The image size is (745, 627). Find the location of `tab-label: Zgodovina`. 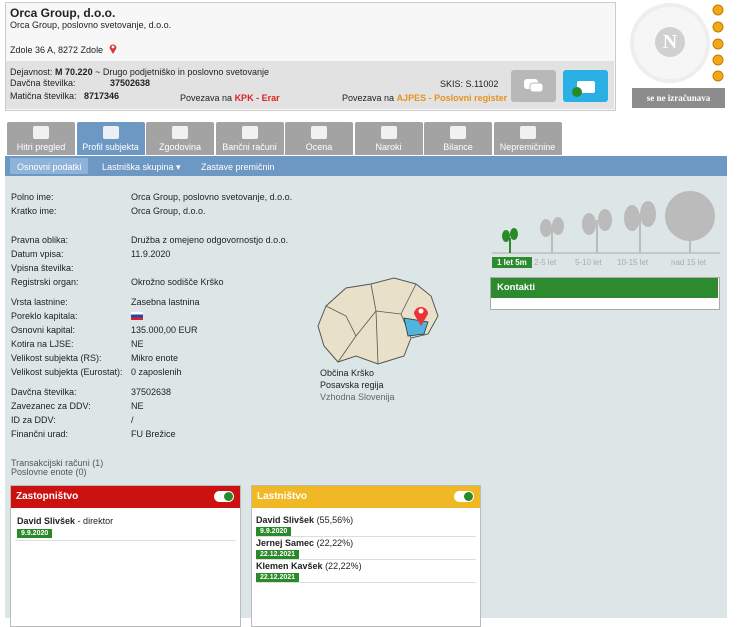

tab-label: Zgodovina is located at coordinates (180, 147).